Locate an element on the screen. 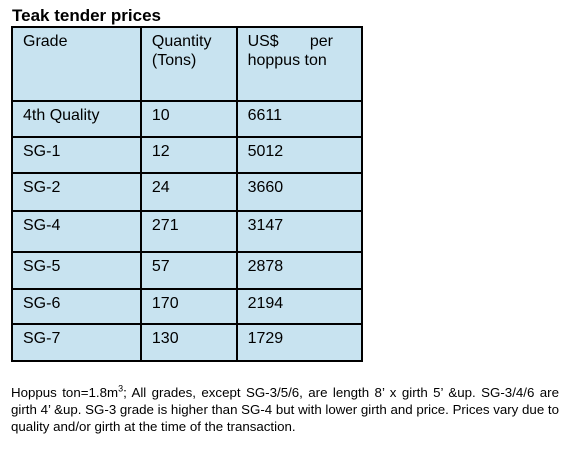 Image resolution: width=562 pixels, height=463 pixels. table-row: SG-5 57 2878 is located at coordinates (187, 270).